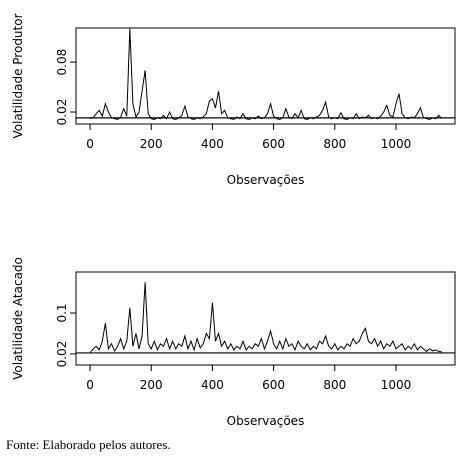  Describe the element at coordinates (62, 62) in the screenshot. I see `y-tick-label: 0.08` at that location.